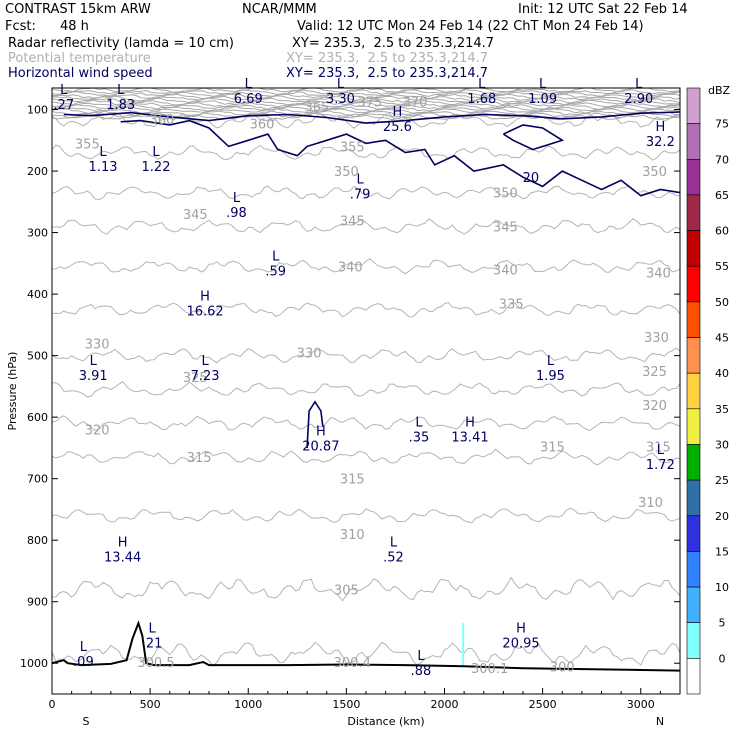 The image size is (740, 740). Describe the element at coordinates (34, 663) in the screenshot. I see `y-tick-label: 1000` at that location.